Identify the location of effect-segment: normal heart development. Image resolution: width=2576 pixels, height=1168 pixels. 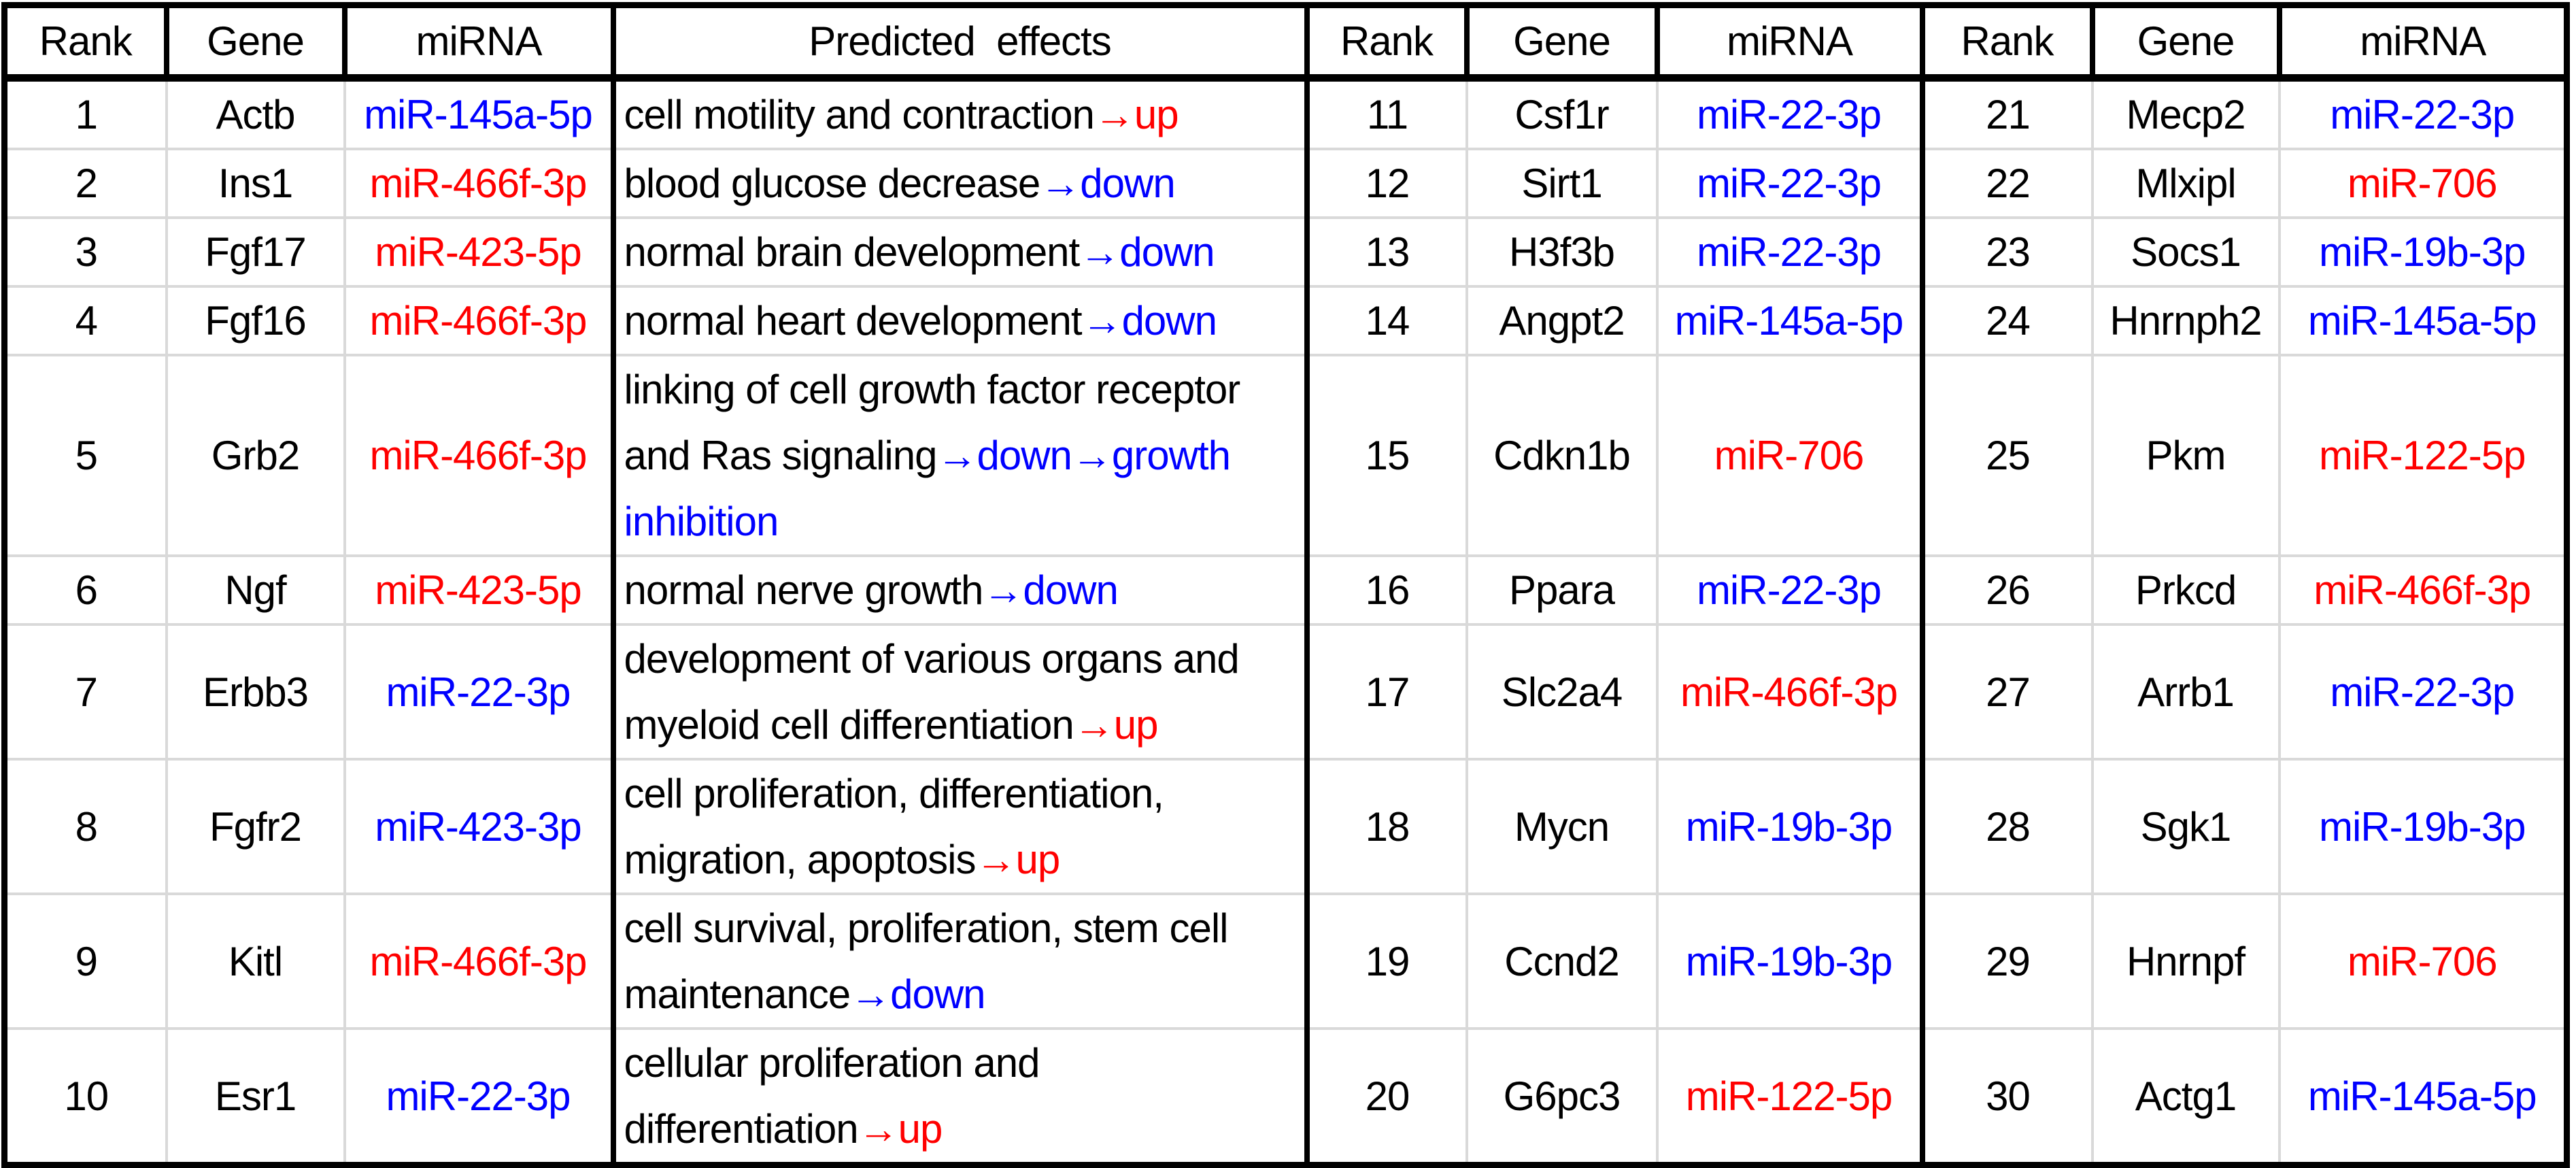
(853, 321).